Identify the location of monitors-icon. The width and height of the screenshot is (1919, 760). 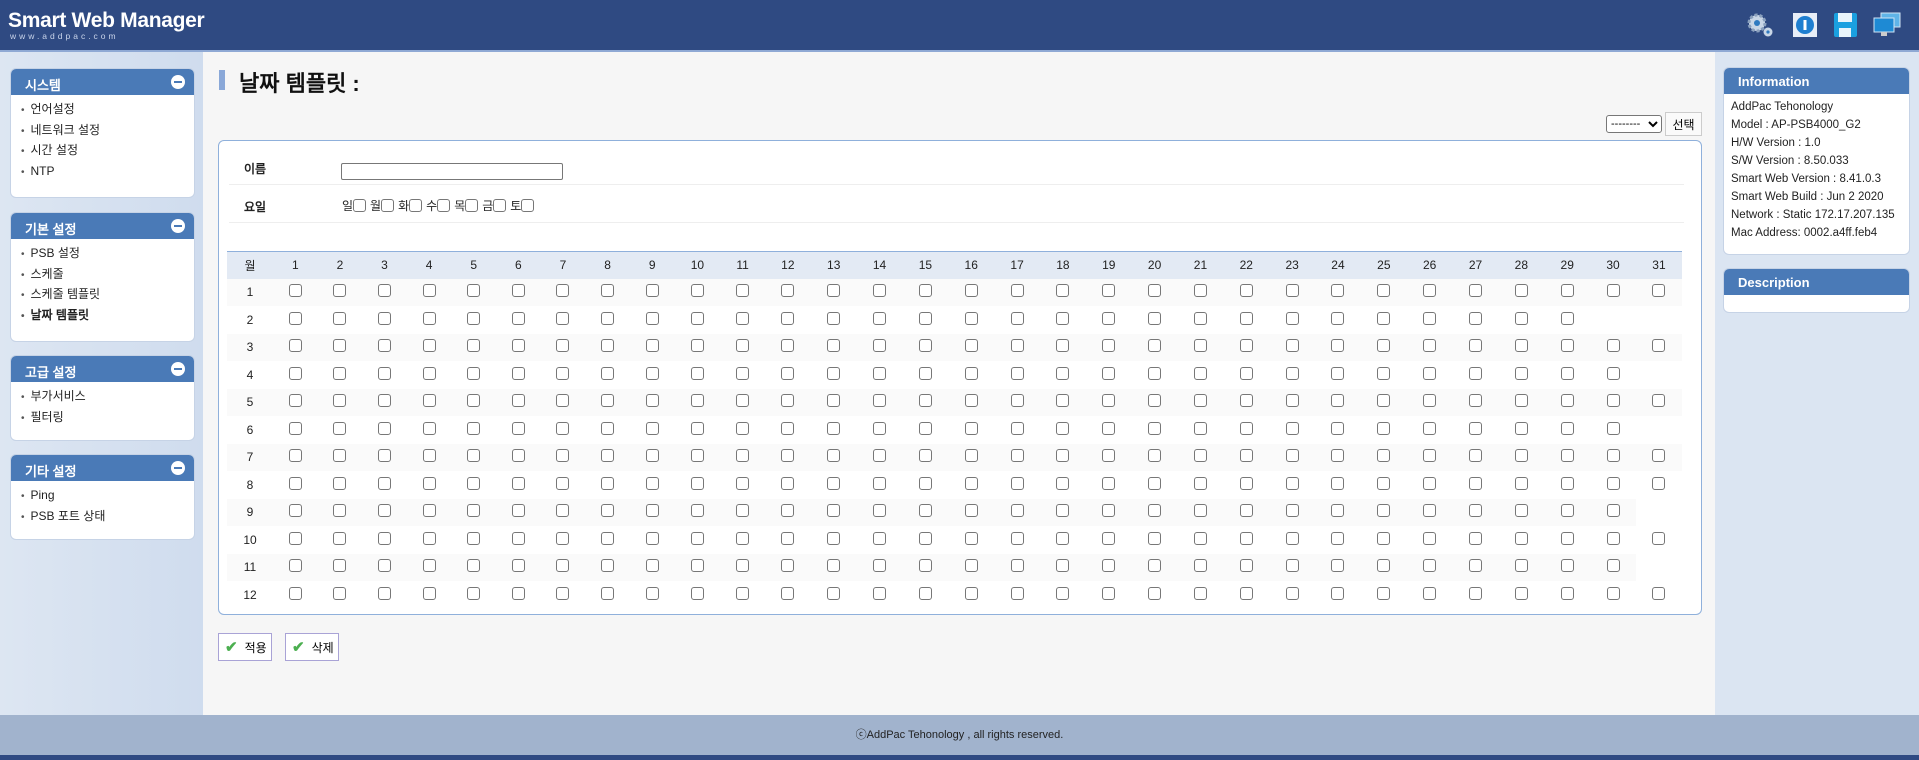
(1887, 25).